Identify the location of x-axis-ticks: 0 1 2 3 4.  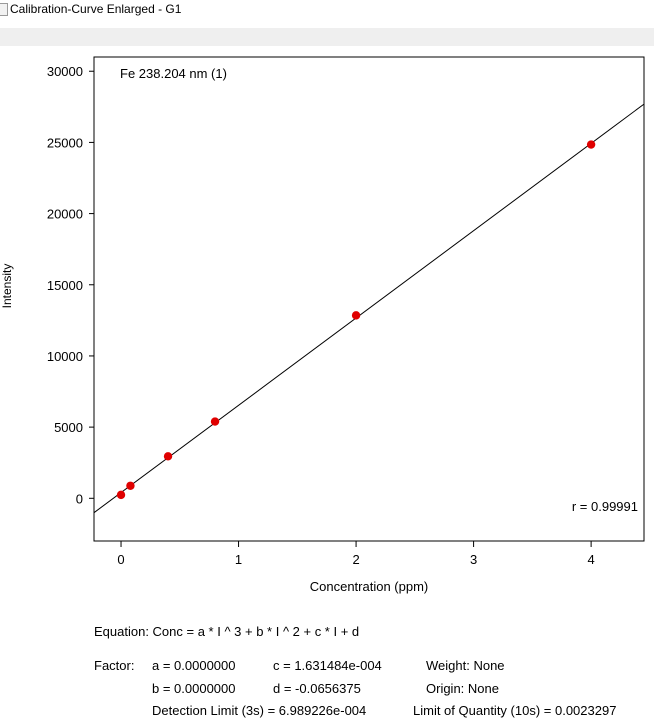
(356, 554).